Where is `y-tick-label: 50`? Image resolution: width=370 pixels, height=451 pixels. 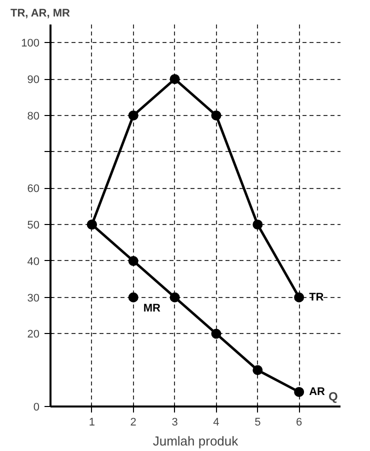
y-tick-label: 50 is located at coordinates (33, 226).